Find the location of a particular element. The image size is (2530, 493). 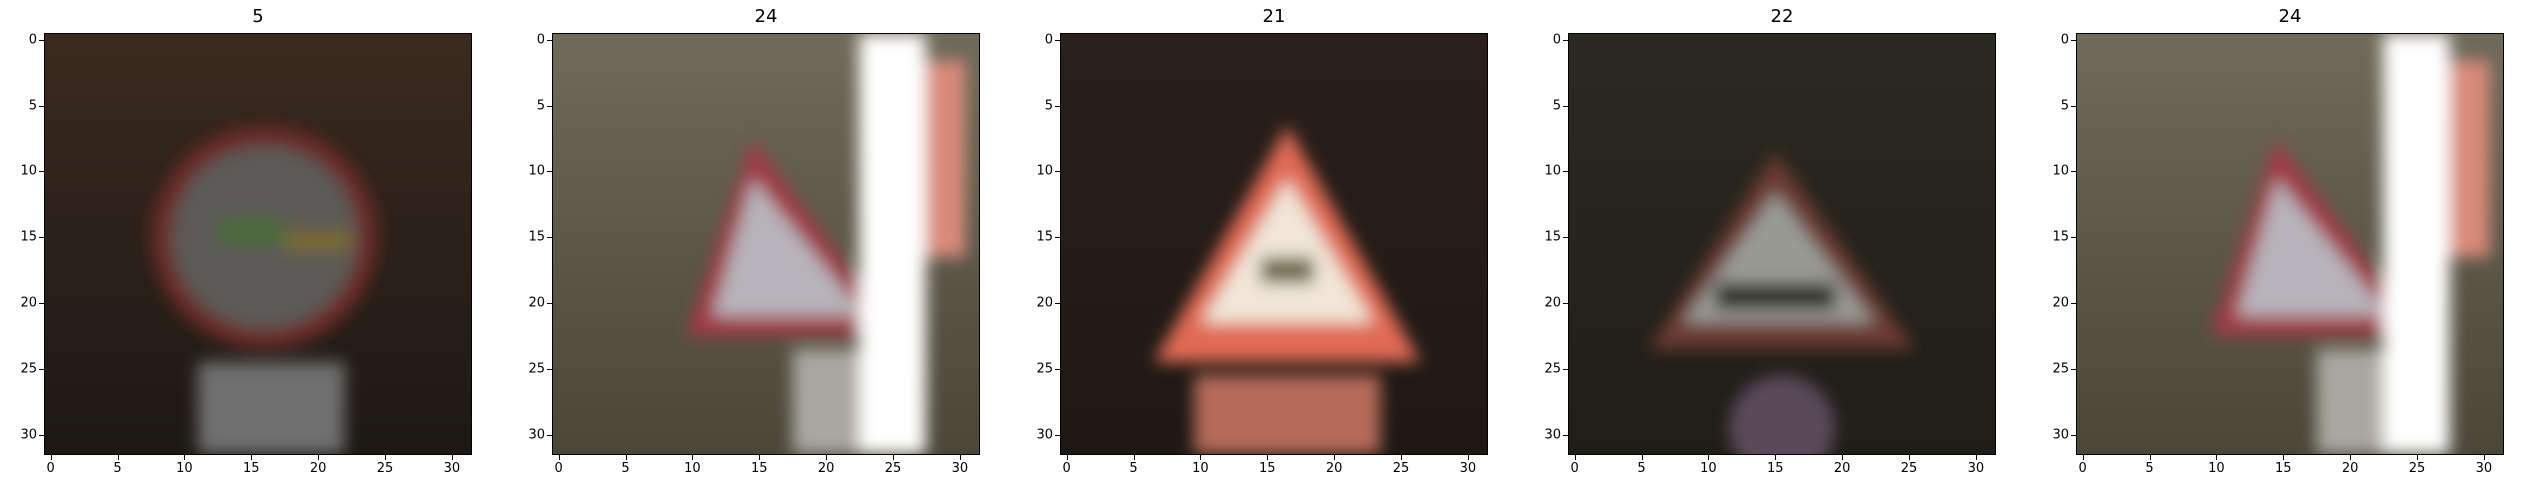

y-tick-label: 5 is located at coordinates (540, 106).